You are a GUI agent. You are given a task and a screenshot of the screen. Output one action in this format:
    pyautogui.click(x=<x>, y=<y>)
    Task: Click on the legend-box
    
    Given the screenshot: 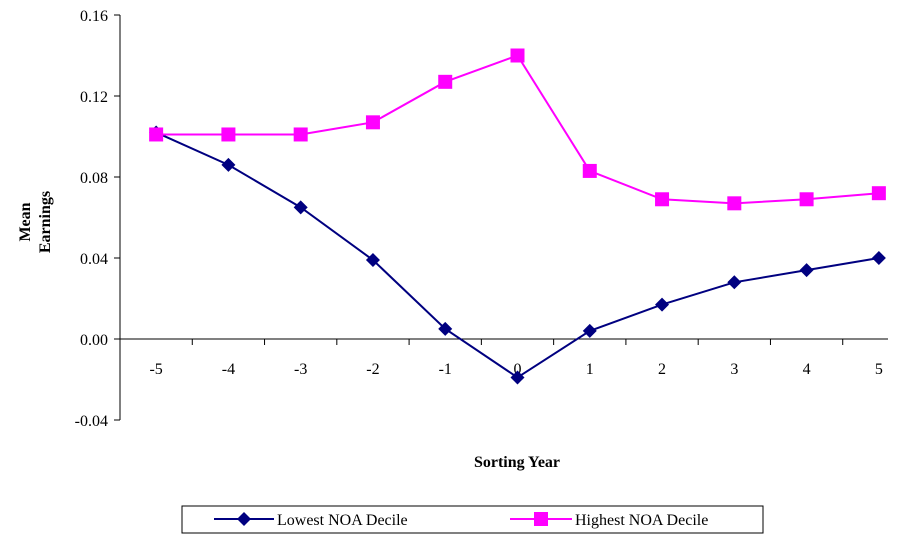 What is the action you would take?
    pyautogui.click(x=472, y=519)
    